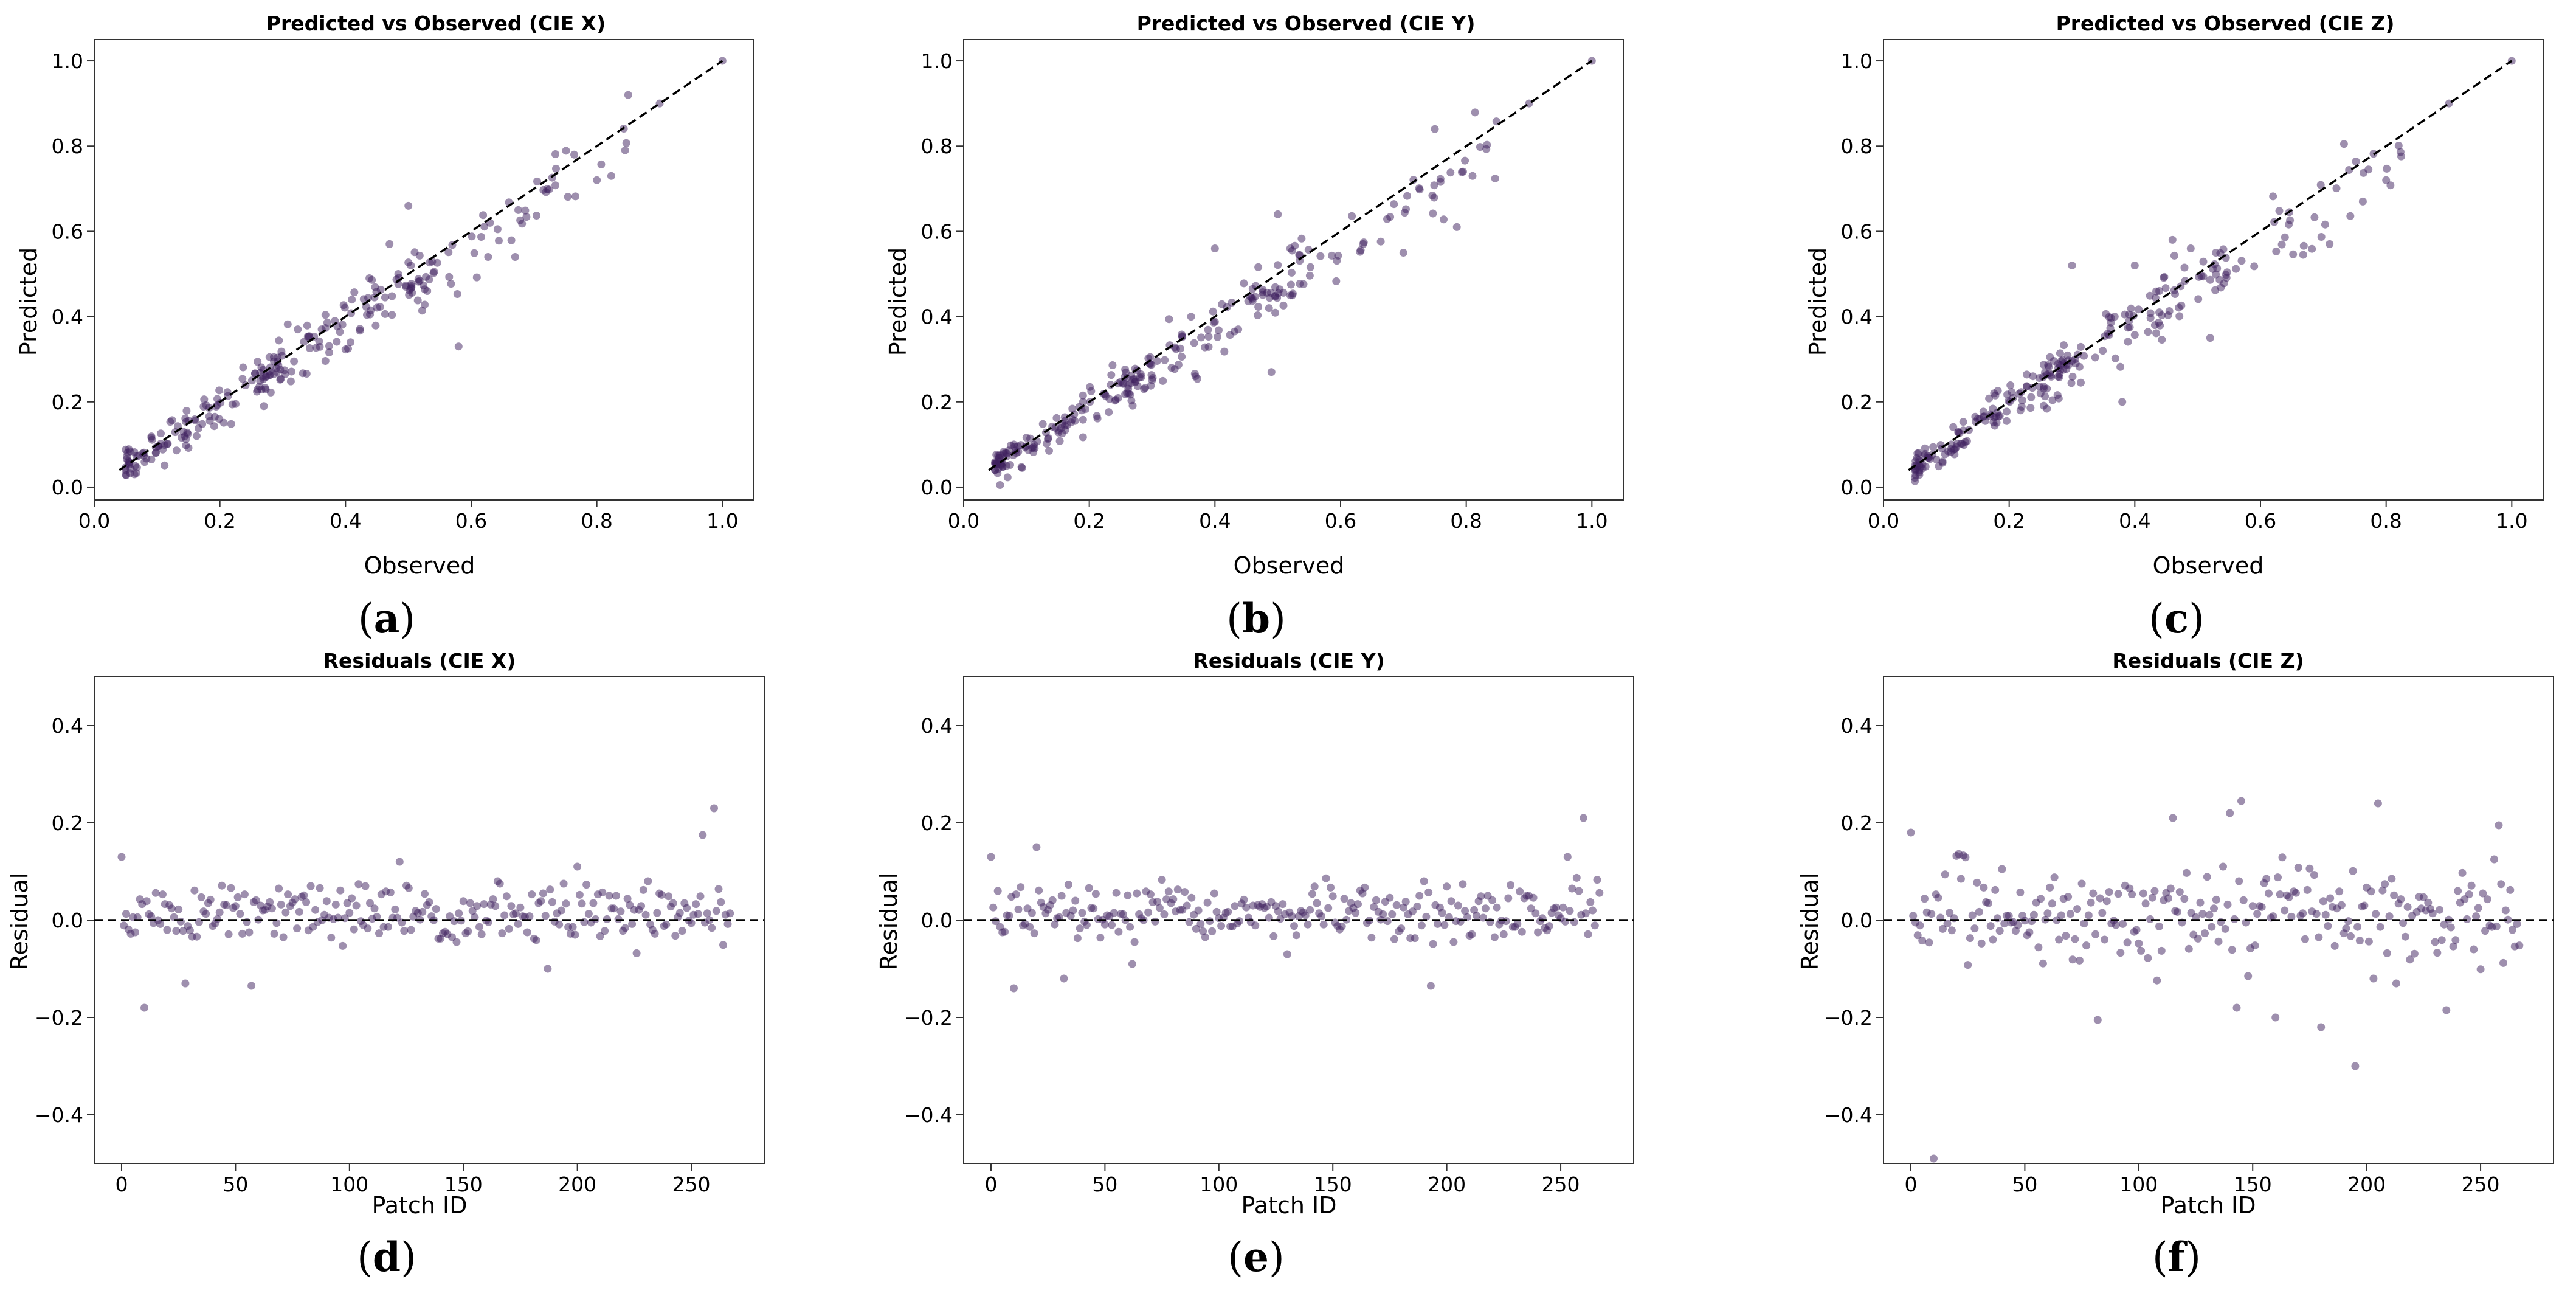  What do you see at coordinates (2178, 1257) in the screenshot?
I see `panel-f-letter: f` at bounding box center [2178, 1257].